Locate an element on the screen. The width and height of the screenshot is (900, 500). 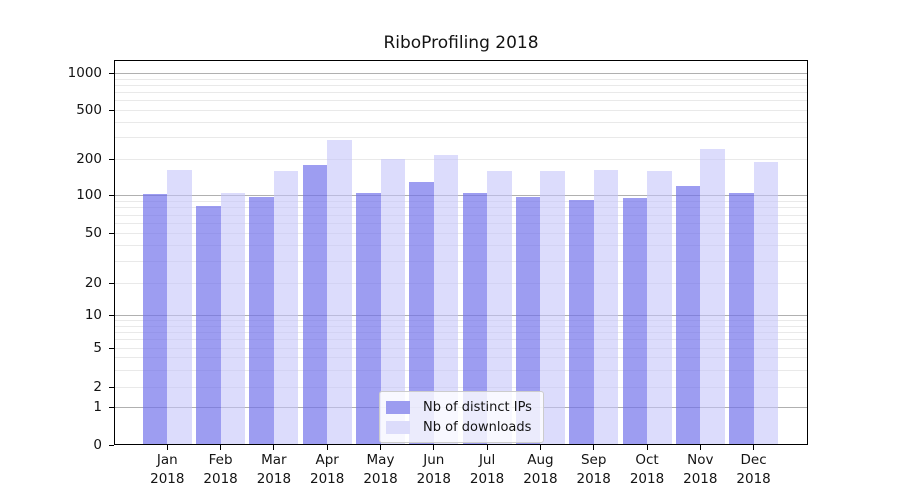
y-axis-tick-label: 20 is located at coordinates (93, 283).